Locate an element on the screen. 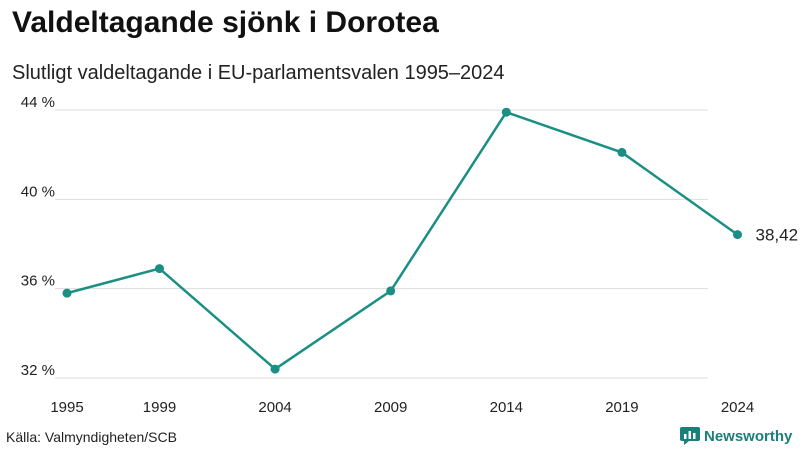 The height and width of the screenshot is (450, 800). x-tick-label: 1999 is located at coordinates (159, 407).